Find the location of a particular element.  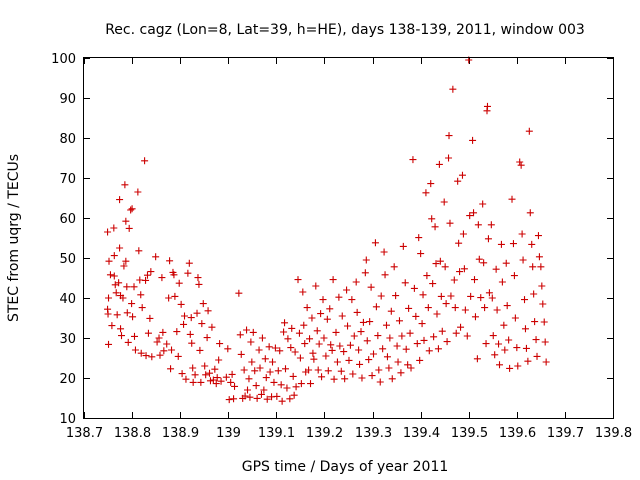

x-axis-title: GPS time / Days of year 2011 is located at coordinates (345, 467).